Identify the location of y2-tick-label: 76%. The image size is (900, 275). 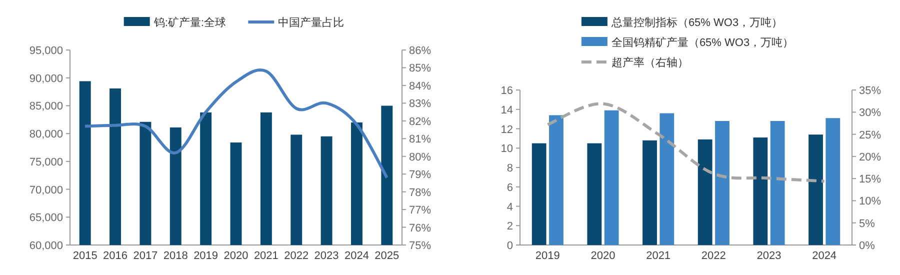
(420, 228).